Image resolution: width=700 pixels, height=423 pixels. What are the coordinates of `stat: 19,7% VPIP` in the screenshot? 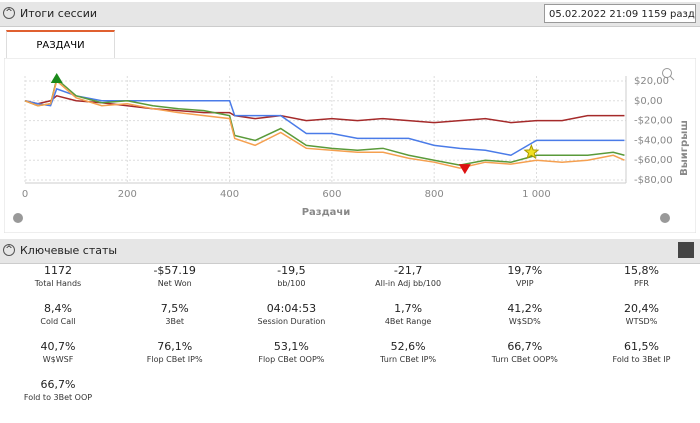 It's located at (525, 276).